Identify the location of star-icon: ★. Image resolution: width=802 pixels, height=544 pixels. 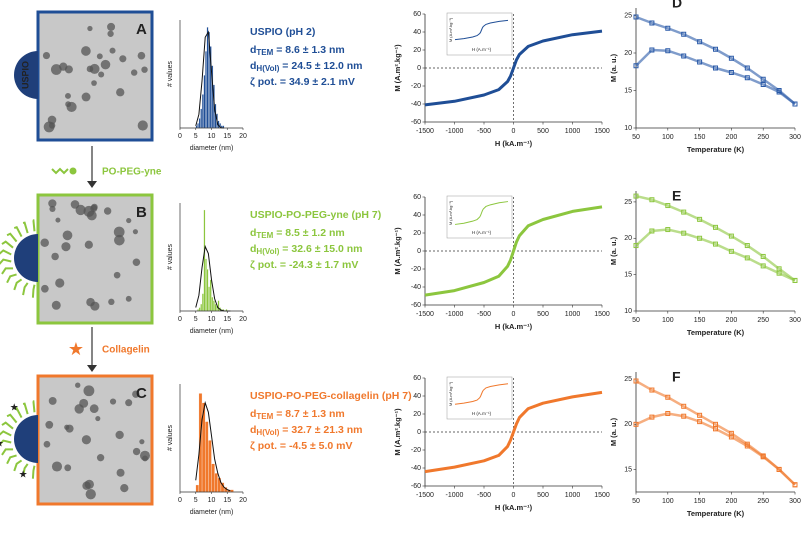
(76, 349).